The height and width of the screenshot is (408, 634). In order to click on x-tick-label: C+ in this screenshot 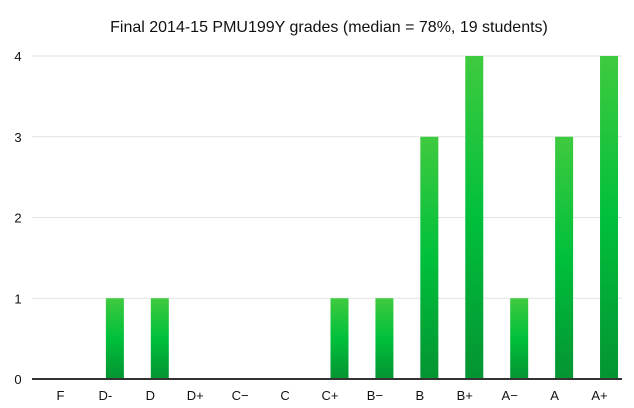, I will do `click(330, 395)`.